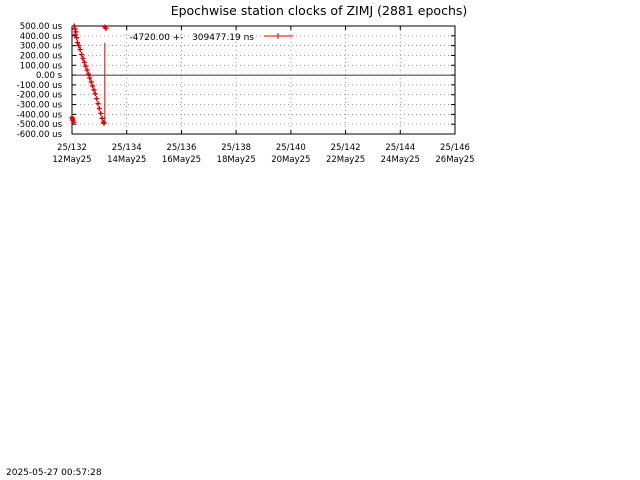  What do you see at coordinates (40, 96) in the screenshot?
I see `y-tick-label: -200.00 us` at bounding box center [40, 96].